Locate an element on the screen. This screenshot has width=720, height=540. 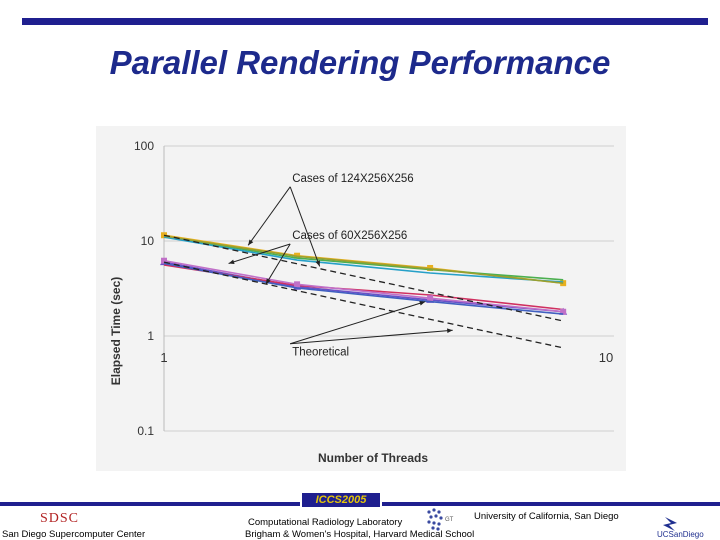
y-tick-label: 1 is located at coordinates (150, 336).